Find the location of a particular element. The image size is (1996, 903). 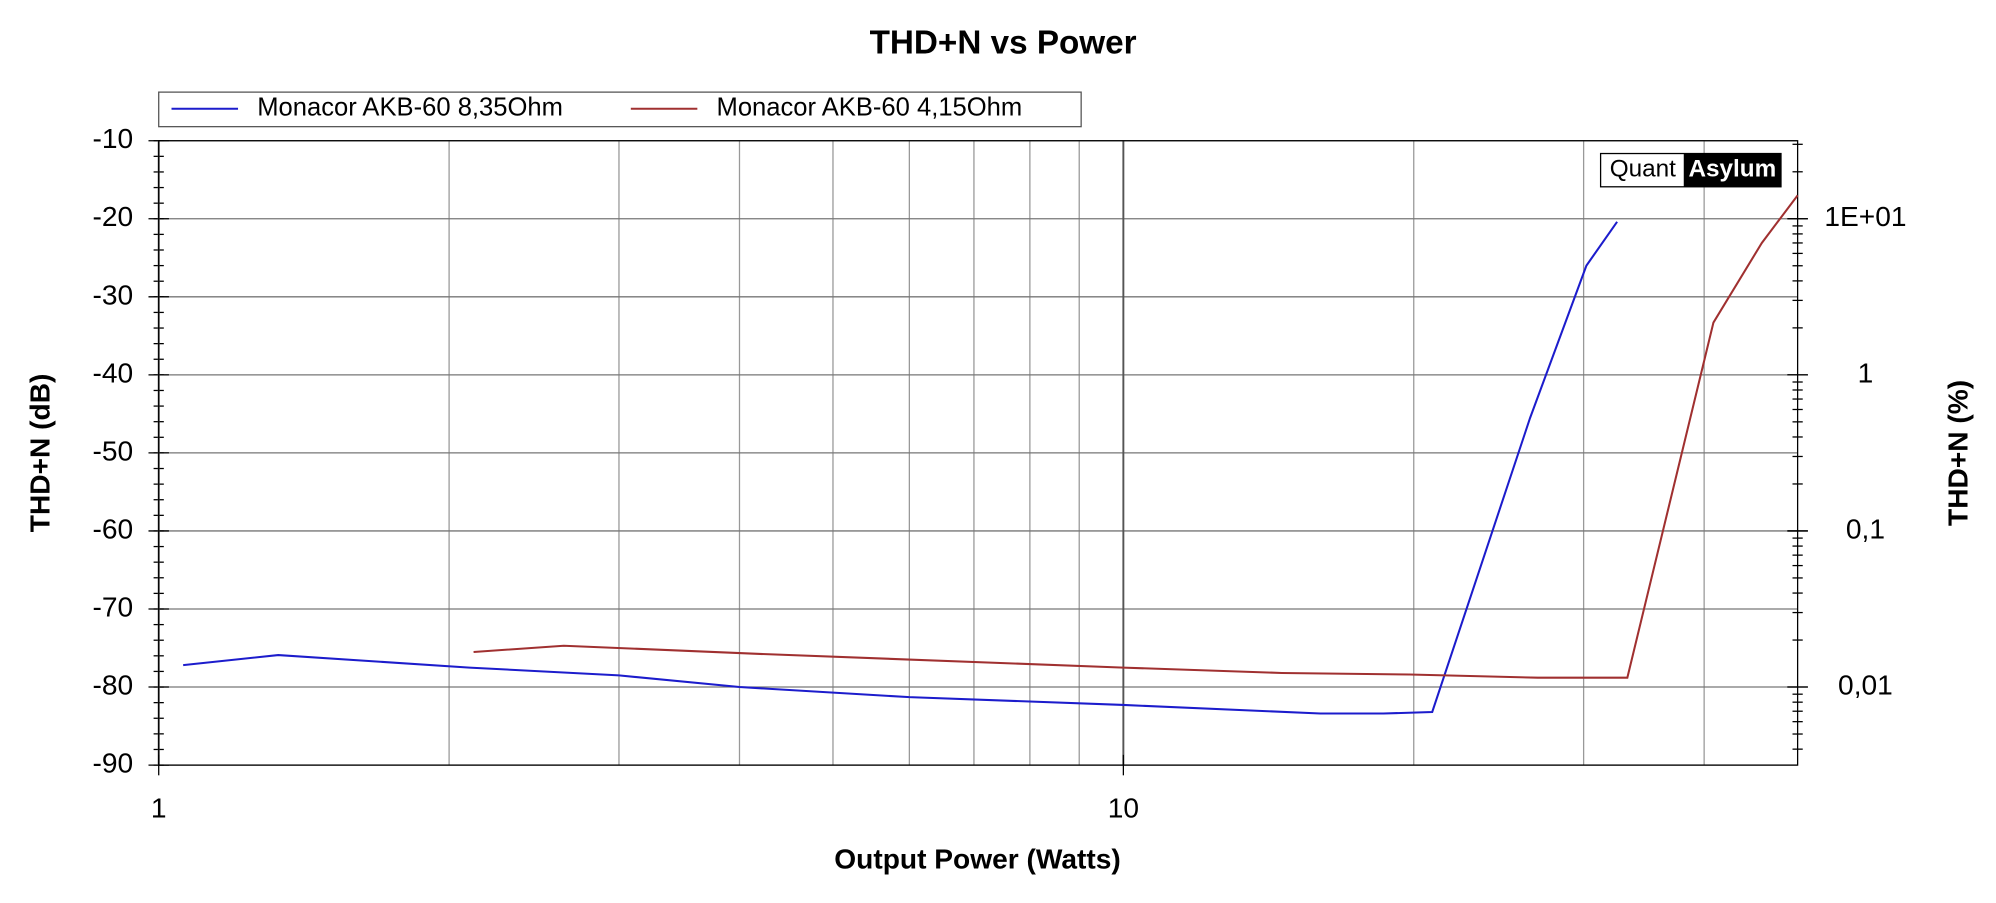

y2-tick-label: 1 is located at coordinates (1866, 372).